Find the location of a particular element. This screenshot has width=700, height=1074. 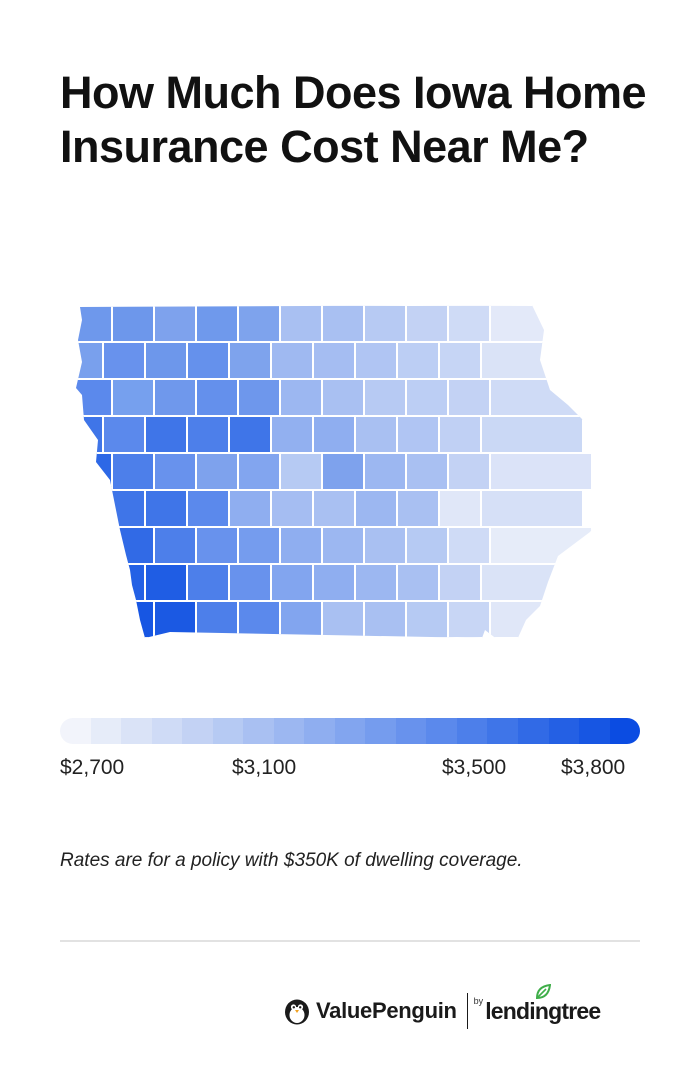

brand-logo: ValuePenguin by lendingtree is located at coordinates (442, 1009).